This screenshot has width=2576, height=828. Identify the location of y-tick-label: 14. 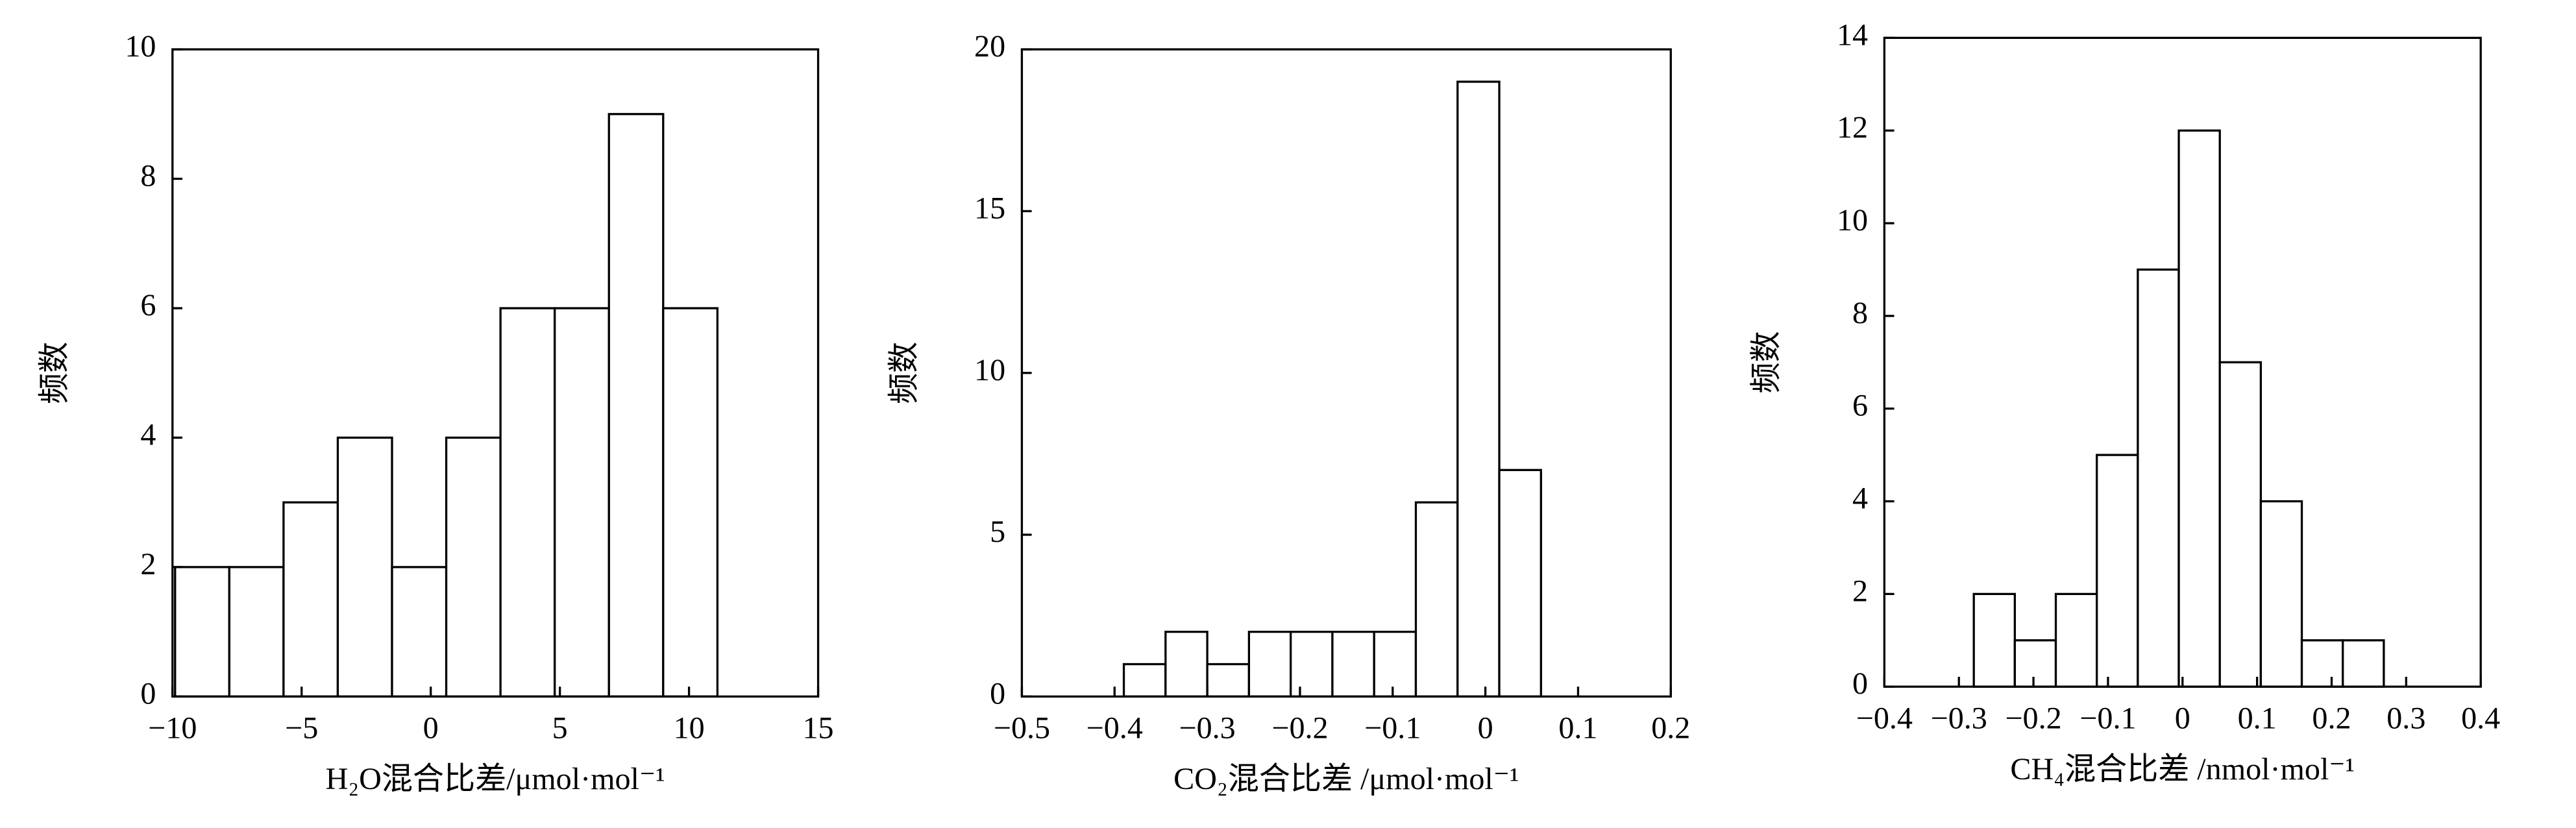
(1852, 35).